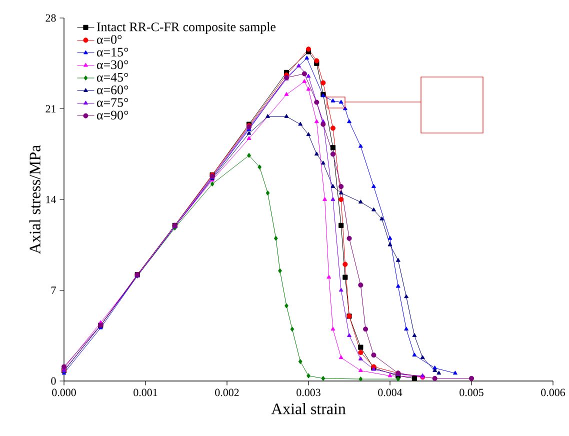  I want to click on legend-label: α=30°, so click(112, 65).